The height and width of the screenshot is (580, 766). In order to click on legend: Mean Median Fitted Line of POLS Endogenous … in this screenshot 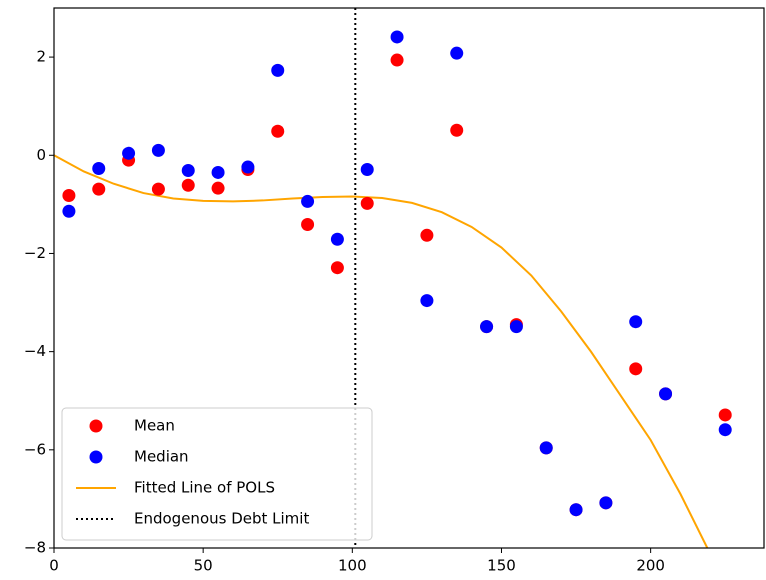, I will do `click(217, 474)`.